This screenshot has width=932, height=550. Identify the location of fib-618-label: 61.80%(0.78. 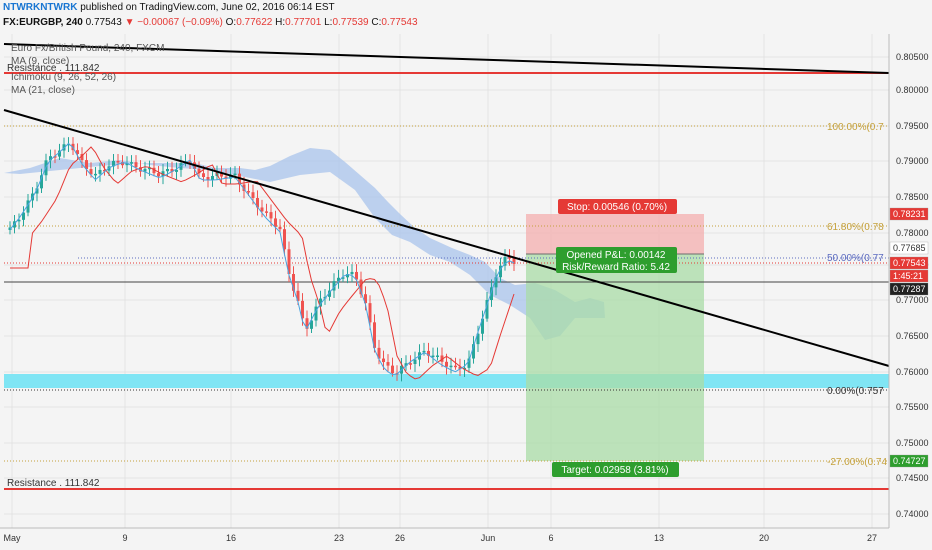
(855, 227).